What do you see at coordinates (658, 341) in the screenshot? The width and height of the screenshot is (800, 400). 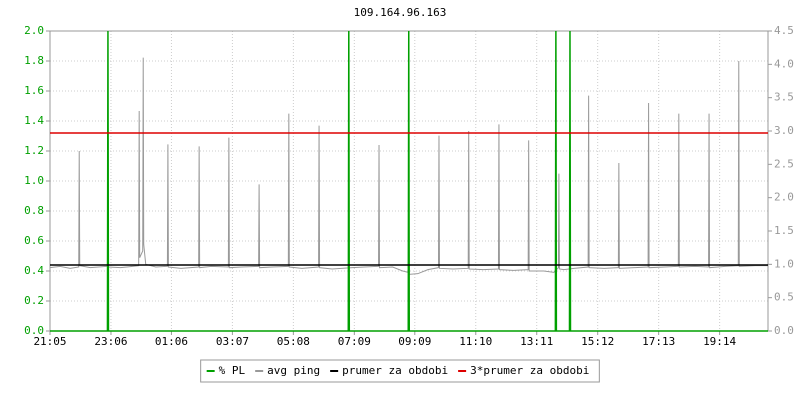 I see `x-tick-label: 17:13` at bounding box center [658, 341].